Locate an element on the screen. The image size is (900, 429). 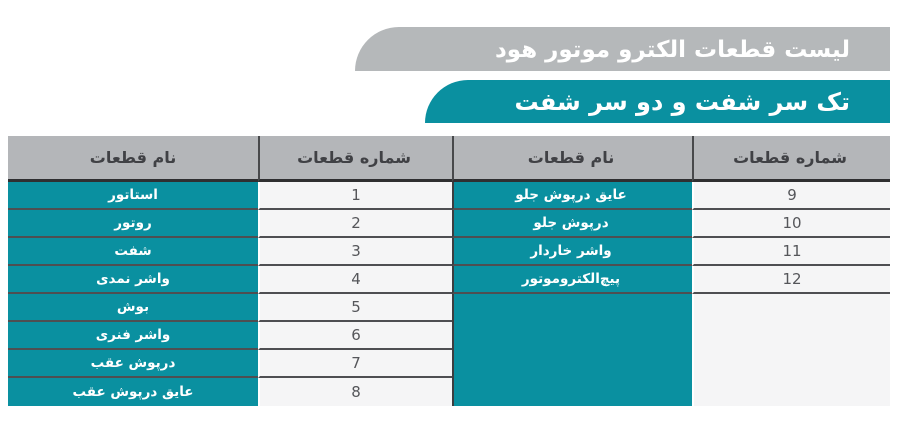
empty-name-cell is located at coordinates (572, 350).